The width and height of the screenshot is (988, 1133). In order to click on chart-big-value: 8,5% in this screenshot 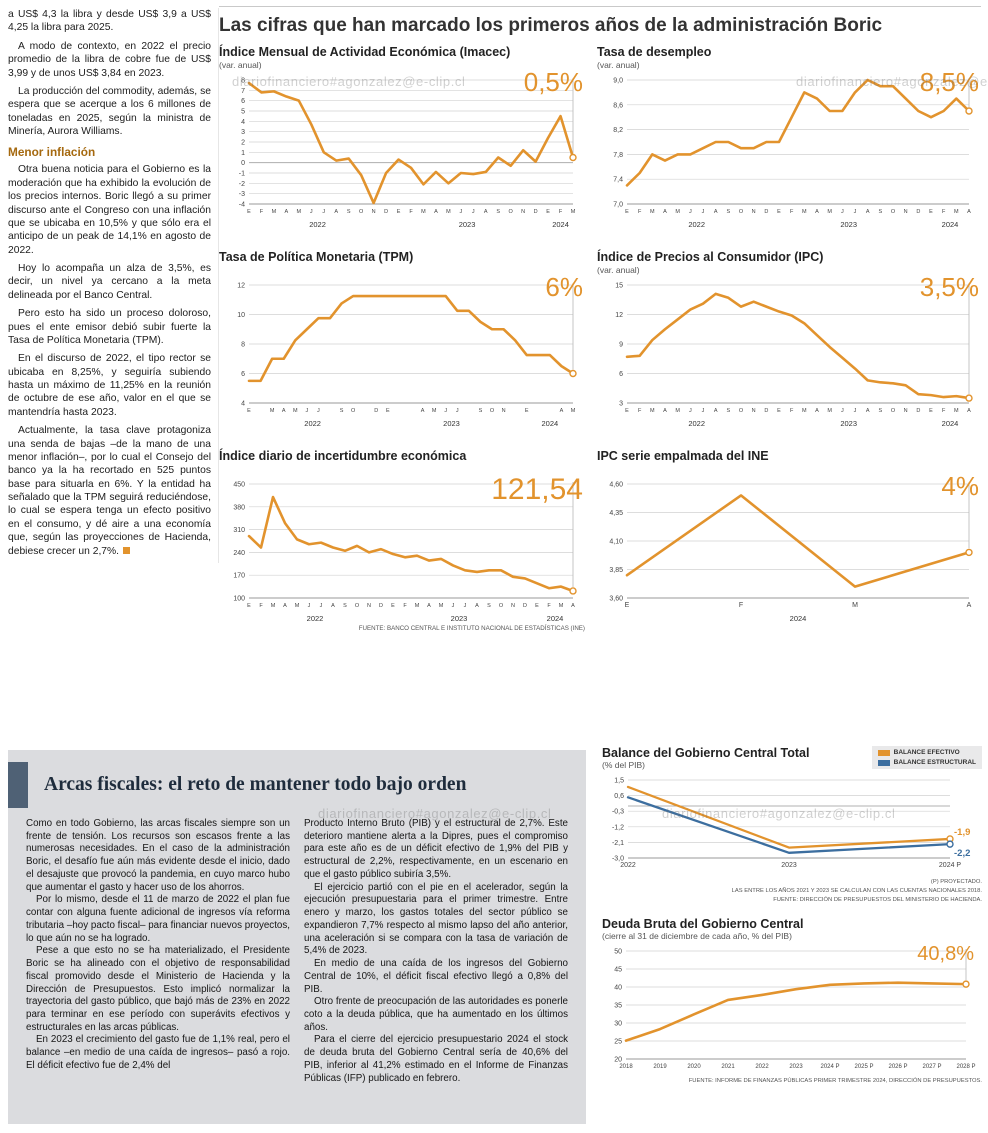, I will do `click(949, 82)`.